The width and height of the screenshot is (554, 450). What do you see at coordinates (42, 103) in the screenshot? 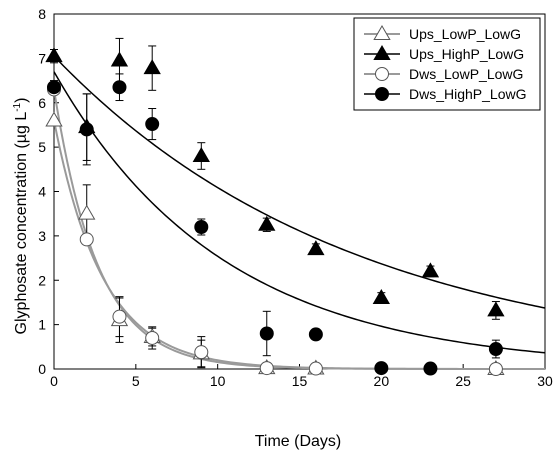
I see `y-tick-label: 6` at bounding box center [42, 103].